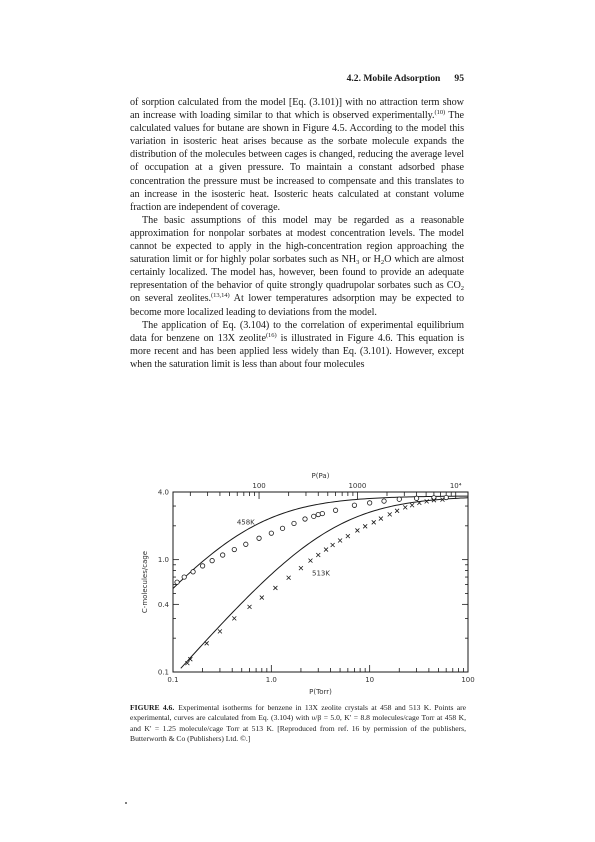 The height and width of the screenshot is (842, 595). What do you see at coordinates (320, 542) in the screenshot?
I see `isotherm-curve-458k` at bounding box center [320, 542].